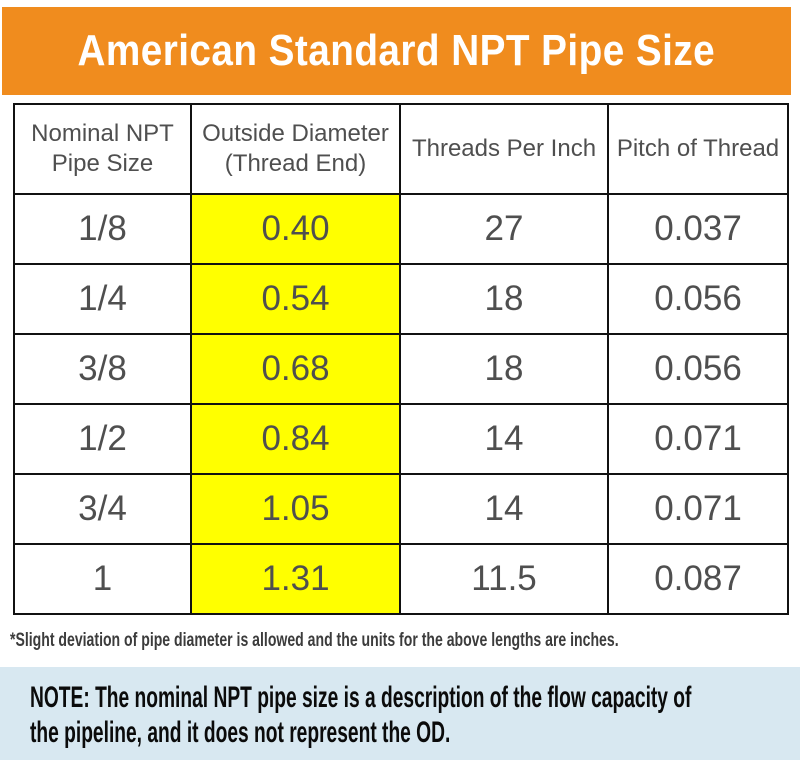 Image resolution: width=800 pixels, height=760 pixels. I want to click on header-line: Threads Per Inch, so click(504, 148).